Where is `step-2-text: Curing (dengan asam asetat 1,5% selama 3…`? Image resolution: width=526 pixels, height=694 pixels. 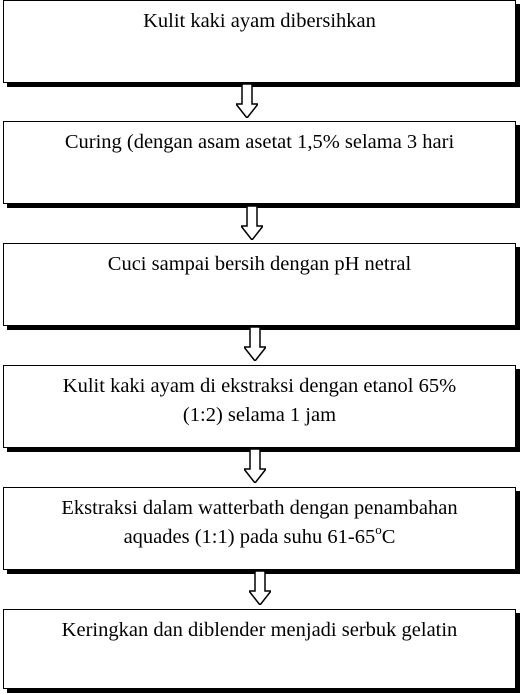
step-2-text: Curing (dengan asam asetat 1,5% selama 3… is located at coordinates (259, 142).